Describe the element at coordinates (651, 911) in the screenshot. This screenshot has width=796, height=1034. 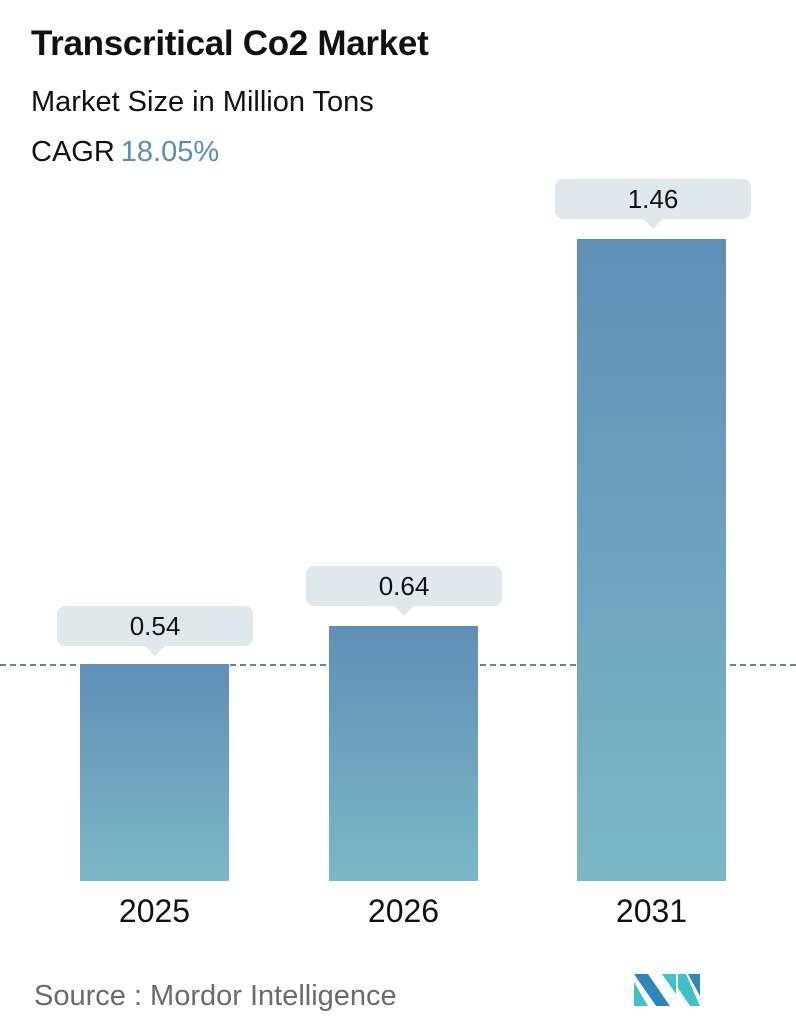
I see `x-label-2031: 2031` at that location.